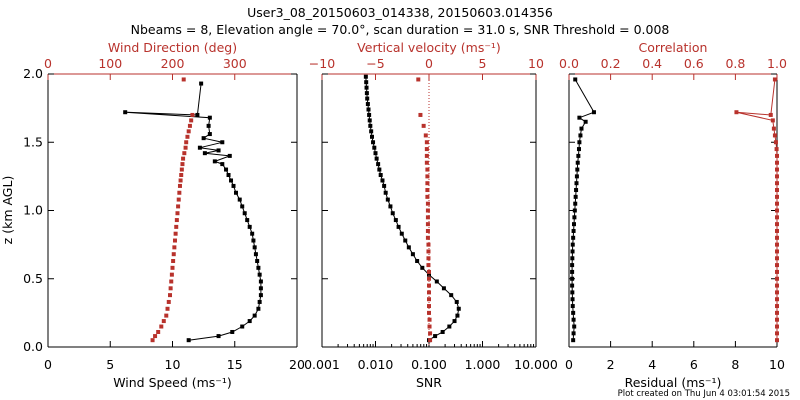  I want to click on x-axis-label: Wind Speed (ms⁻¹), so click(172, 382).